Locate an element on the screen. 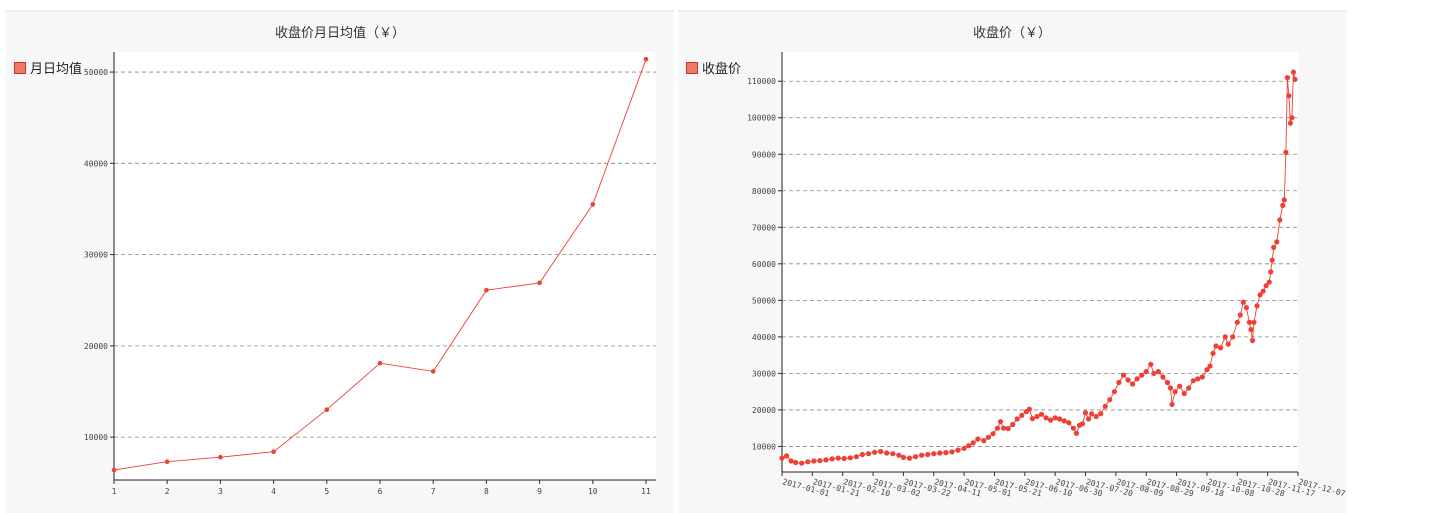 The image size is (1444, 513). x-tick-label: 8 is located at coordinates (486, 491).